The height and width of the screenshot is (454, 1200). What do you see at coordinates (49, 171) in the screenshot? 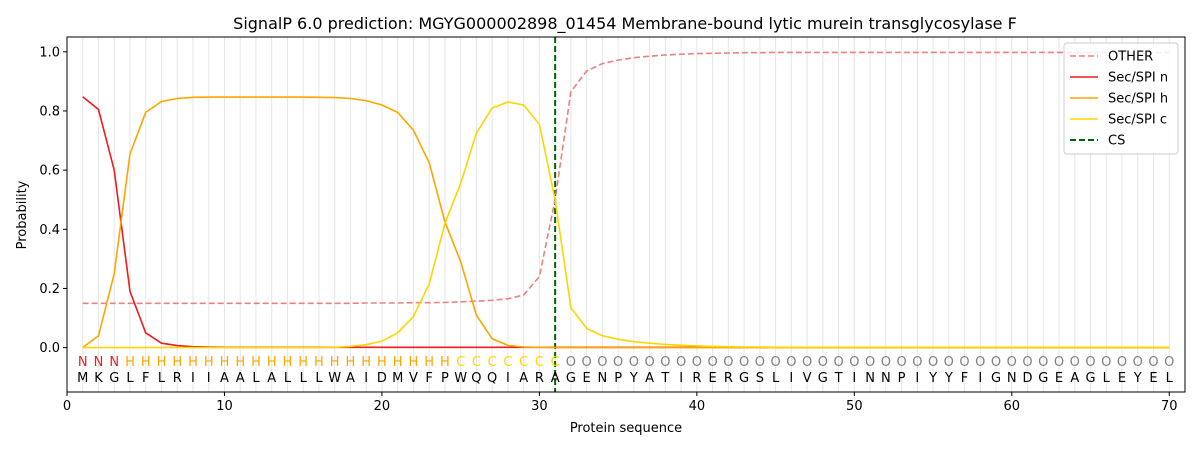
I see `y-tick-label: 0.6` at bounding box center [49, 171].